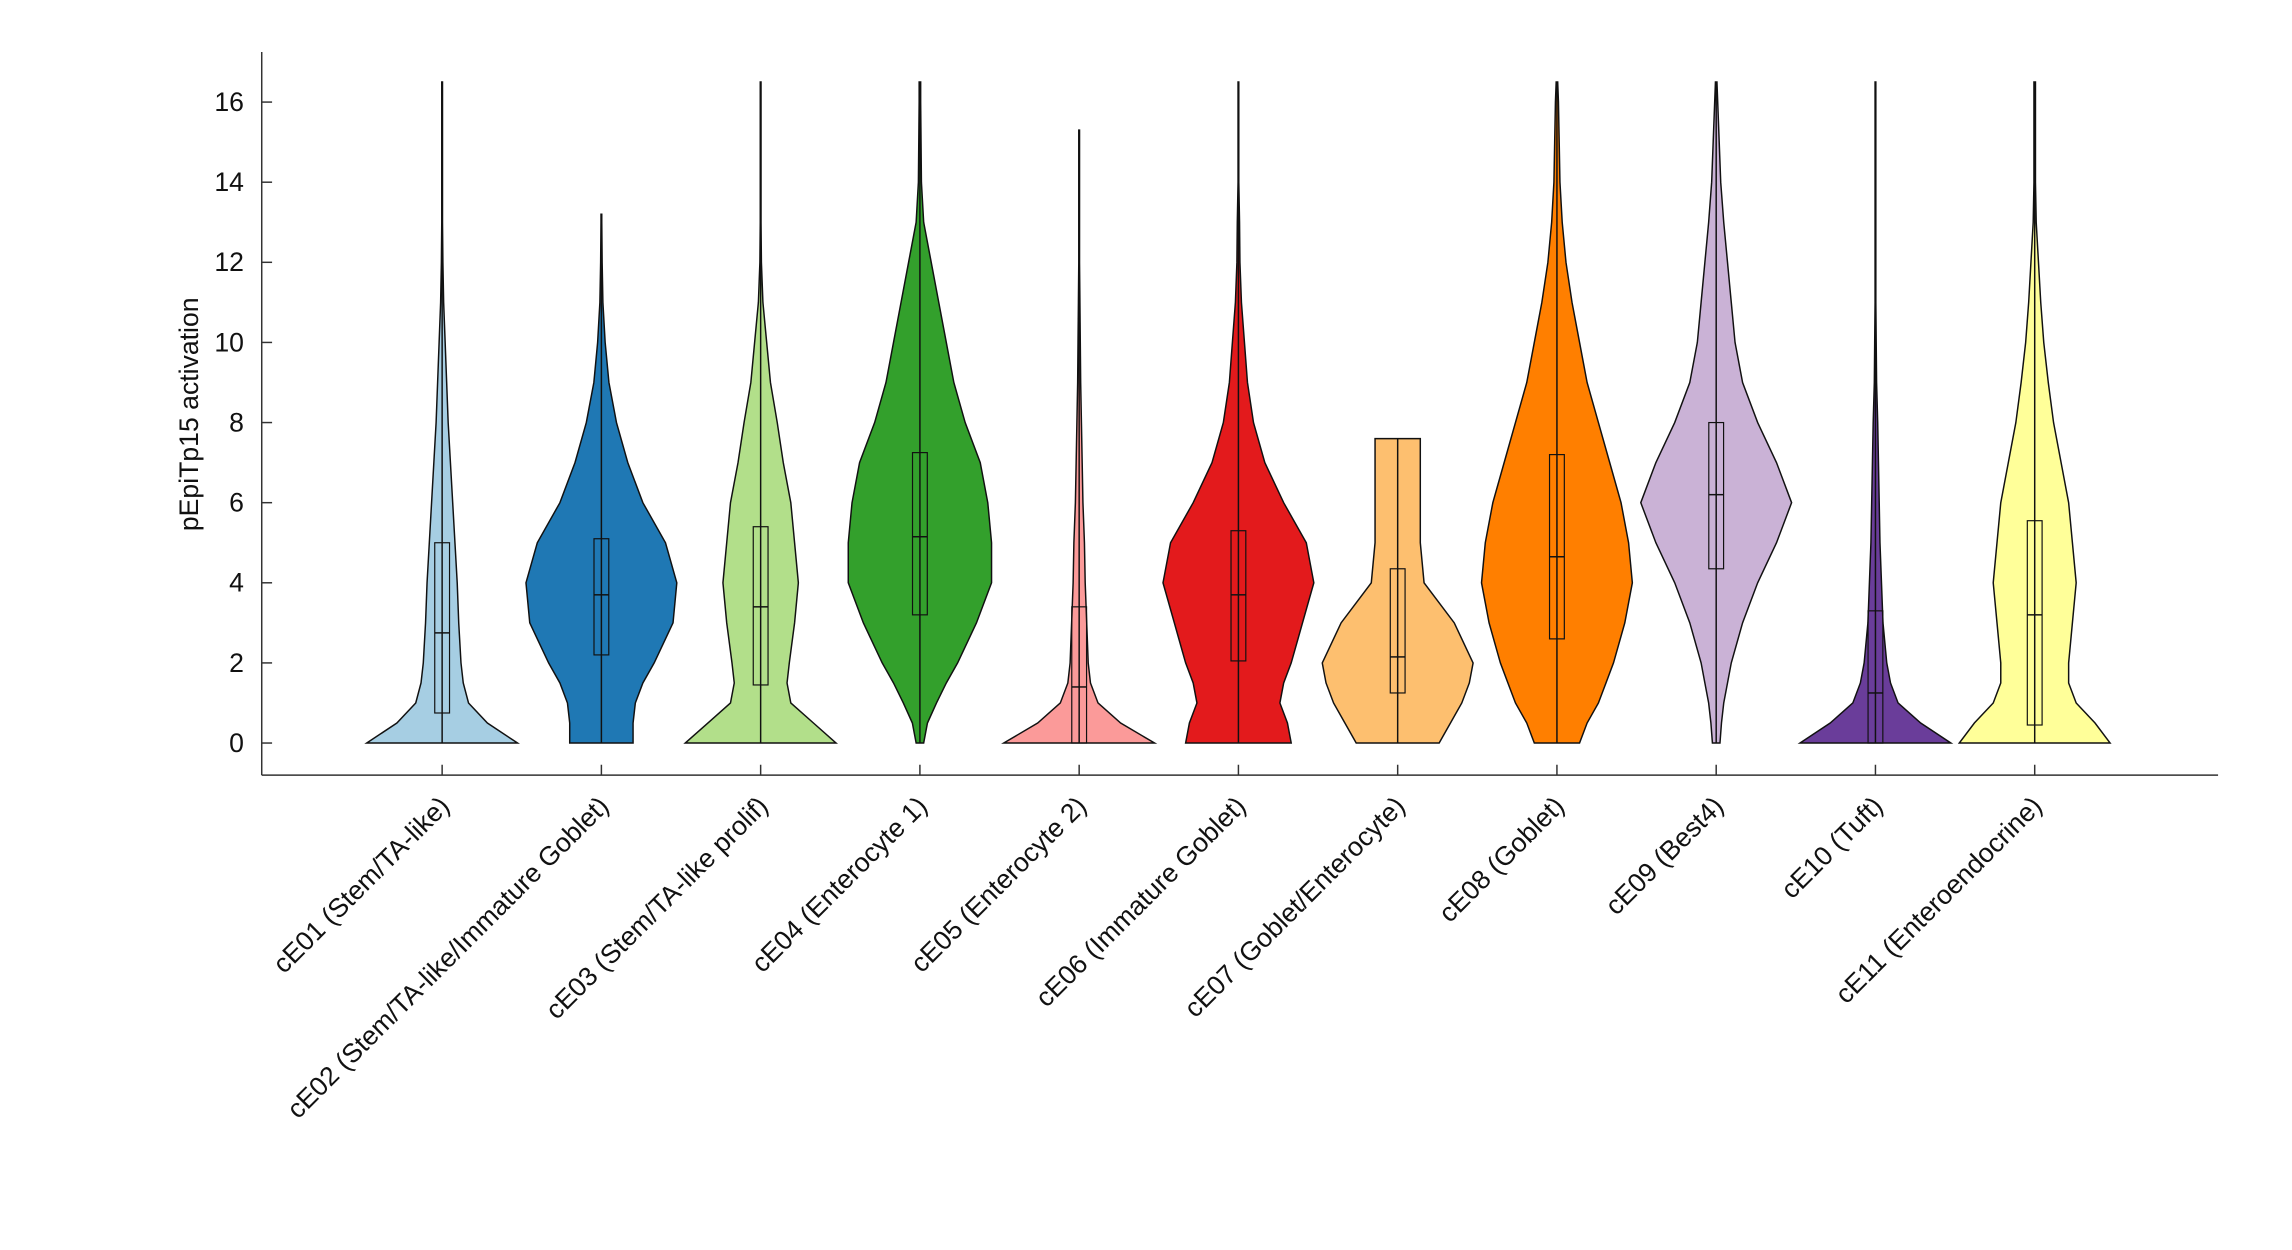 This screenshot has height=1250, width=2292. Describe the element at coordinates (229, 262) in the screenshot. I see `y-tick-label: 12` at that location.